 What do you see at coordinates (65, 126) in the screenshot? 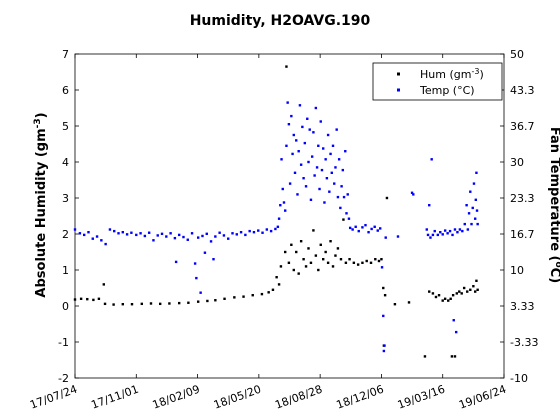
I see `y-tick-label: 5` at bounding box center [65, 126].